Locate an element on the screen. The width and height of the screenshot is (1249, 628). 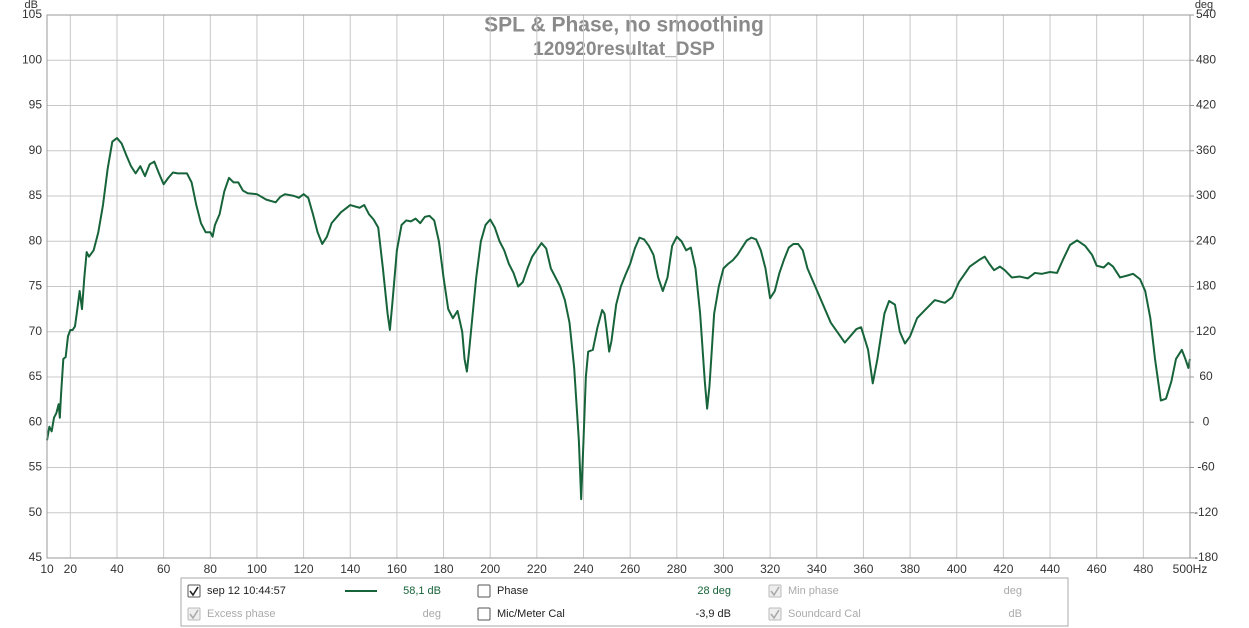
legend-value: -3,9 dB is located at coordinates (713, 614).